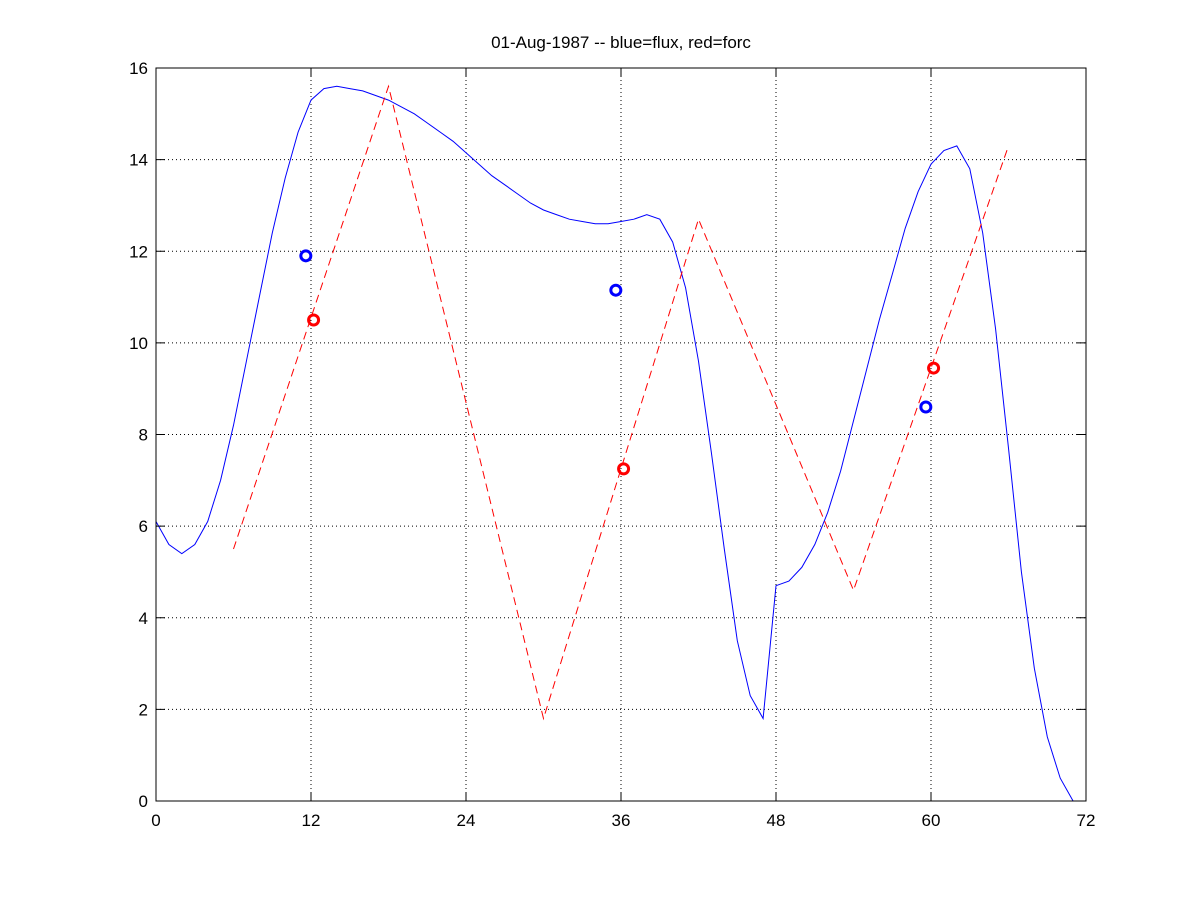 This screenshot has height=900, width=1200. Describe the element at coordinates (143, 435) in the screenshot. I see `y-tick-label: 8` at that location.